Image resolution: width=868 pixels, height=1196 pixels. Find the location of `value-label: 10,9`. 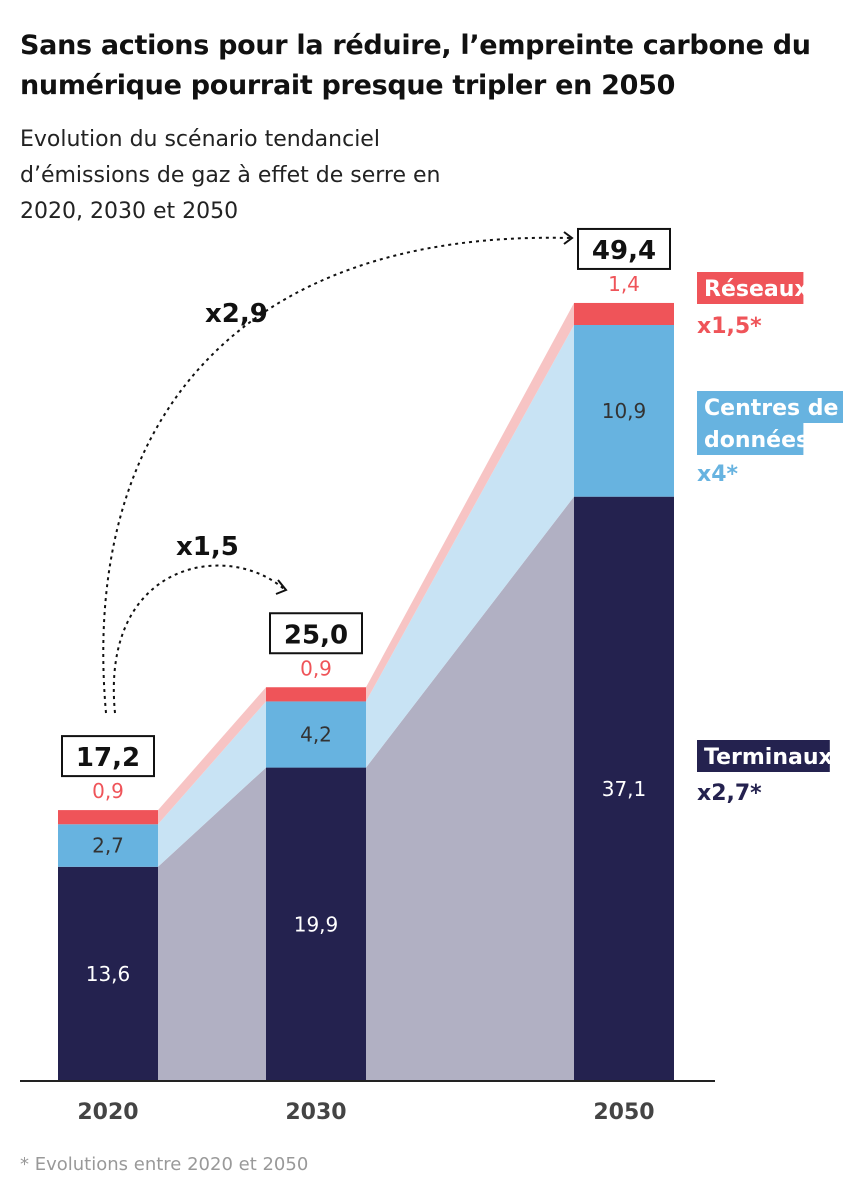

value-label: 10,9 is located at coordinates (624, 411).